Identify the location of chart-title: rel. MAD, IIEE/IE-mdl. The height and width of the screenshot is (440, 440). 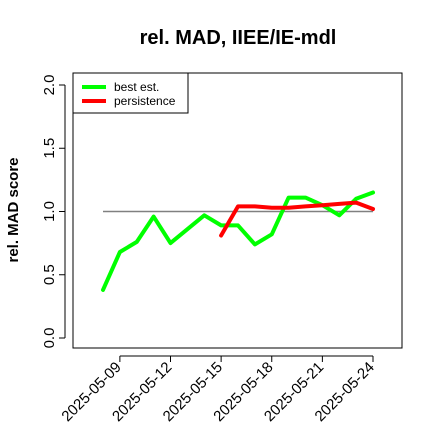
(238, 38).